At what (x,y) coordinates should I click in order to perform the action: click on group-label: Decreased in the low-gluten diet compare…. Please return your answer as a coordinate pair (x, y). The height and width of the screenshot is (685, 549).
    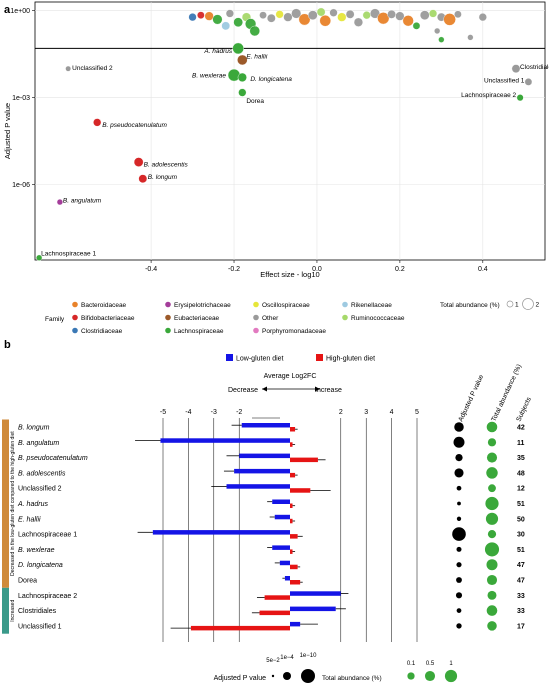
    Looking at the image, I should click on (13, 503).